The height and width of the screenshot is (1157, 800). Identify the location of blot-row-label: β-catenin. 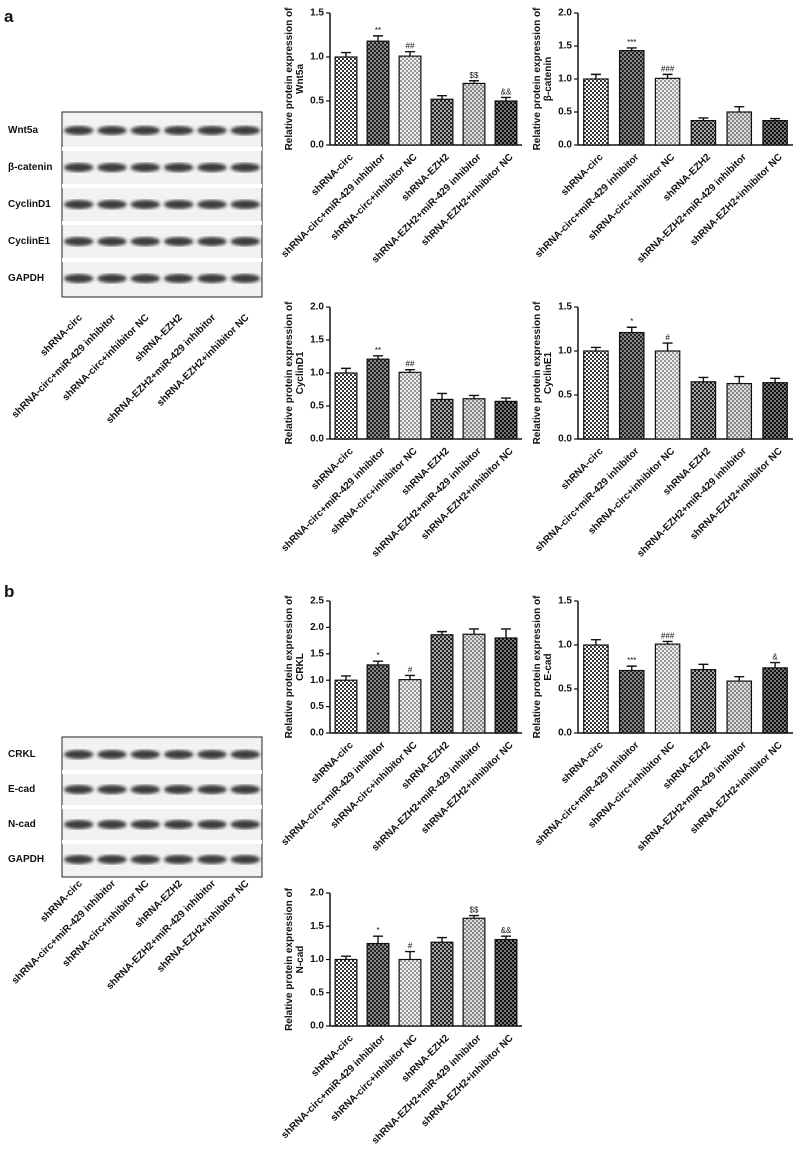
(30, 167).